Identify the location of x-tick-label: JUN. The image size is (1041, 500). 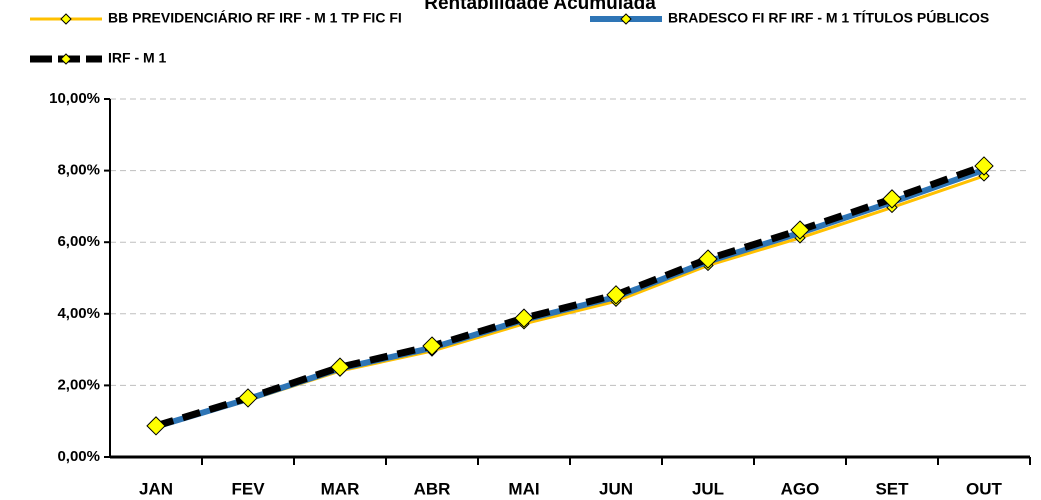
(616, 488).